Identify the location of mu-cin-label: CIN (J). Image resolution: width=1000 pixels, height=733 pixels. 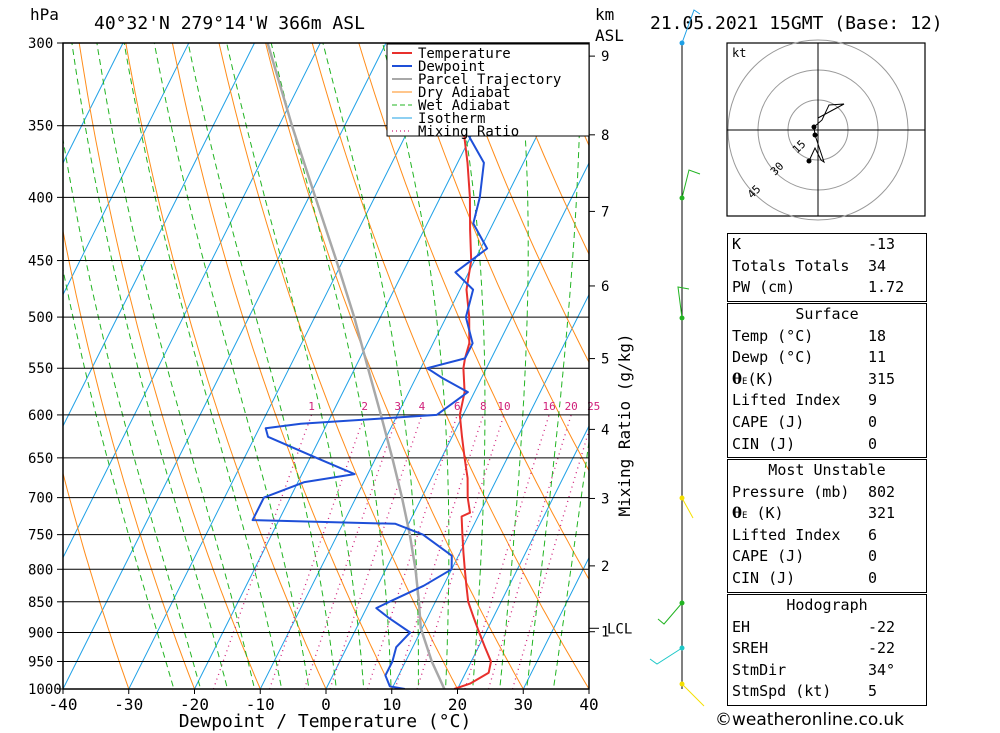
(764, 577).